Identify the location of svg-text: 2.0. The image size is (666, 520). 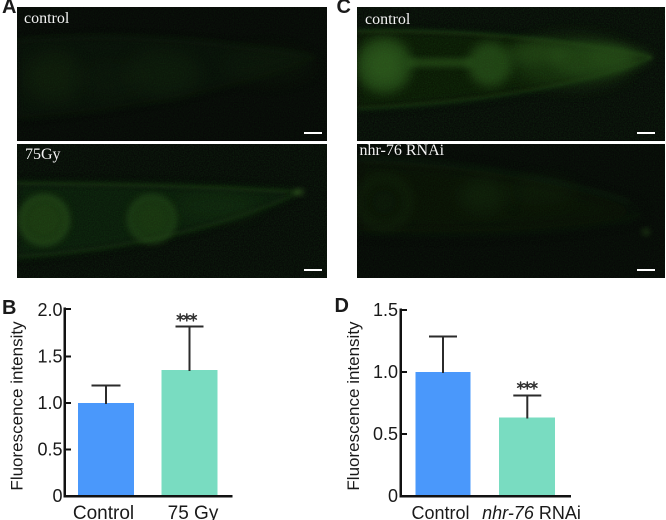
(49, 310).